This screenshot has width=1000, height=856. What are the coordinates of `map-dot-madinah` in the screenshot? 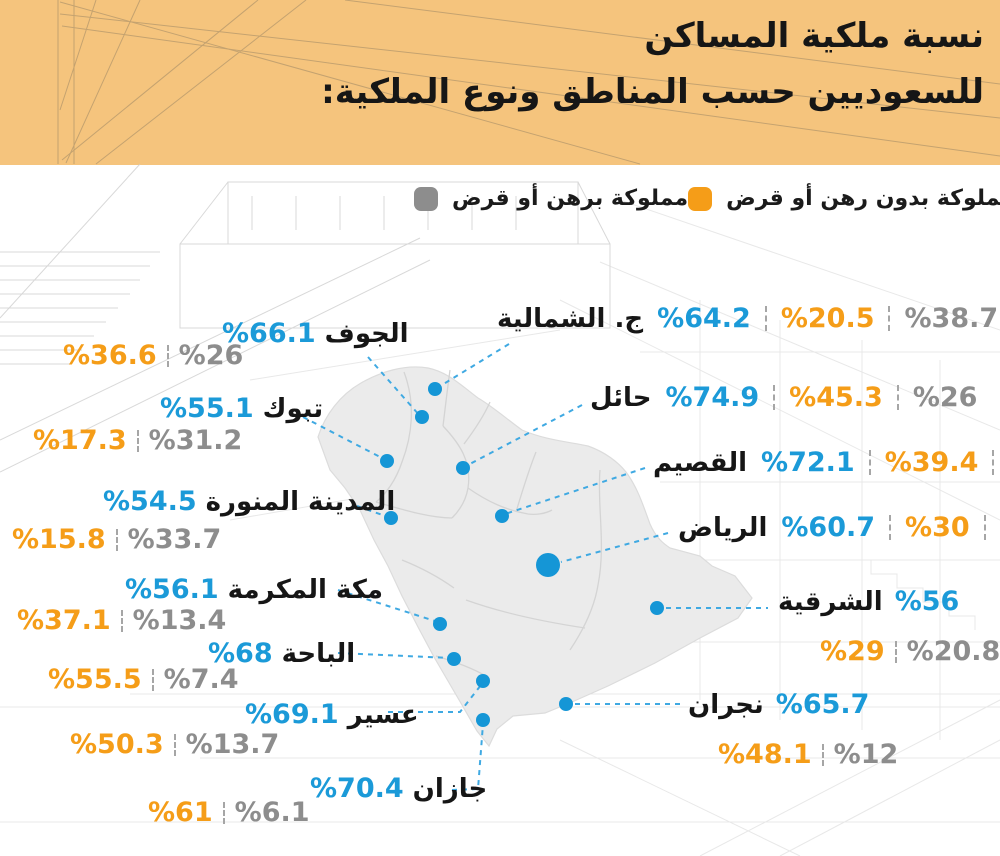 It's located at (391, 518).